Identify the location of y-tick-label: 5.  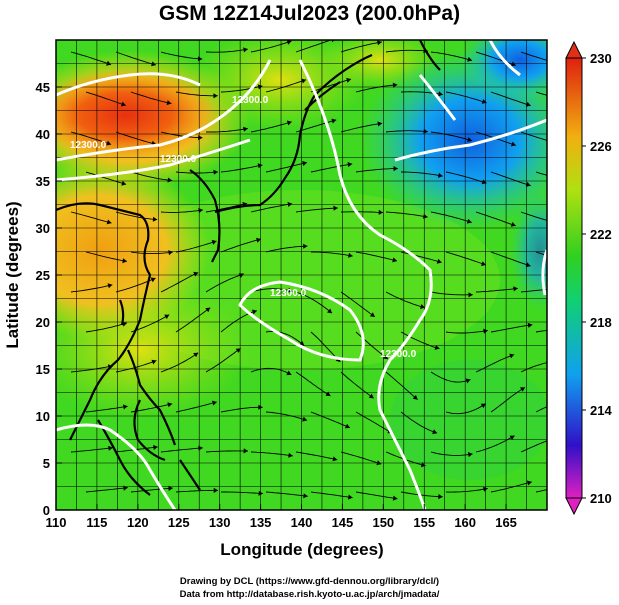
(46, 463).